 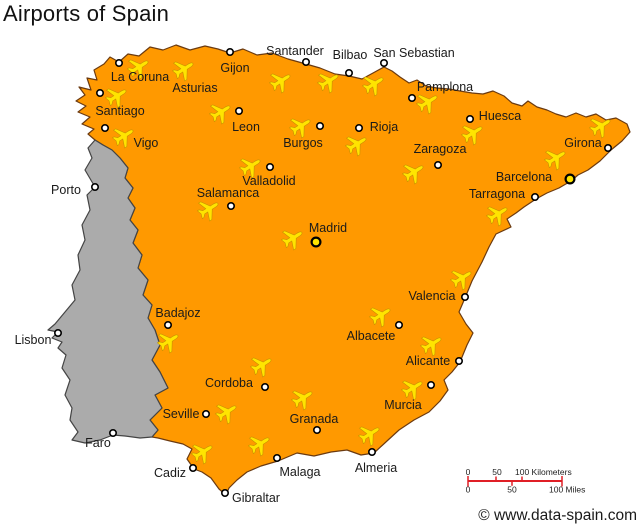 I want to click on city-marker-gijon, so click(x=230, y=51).